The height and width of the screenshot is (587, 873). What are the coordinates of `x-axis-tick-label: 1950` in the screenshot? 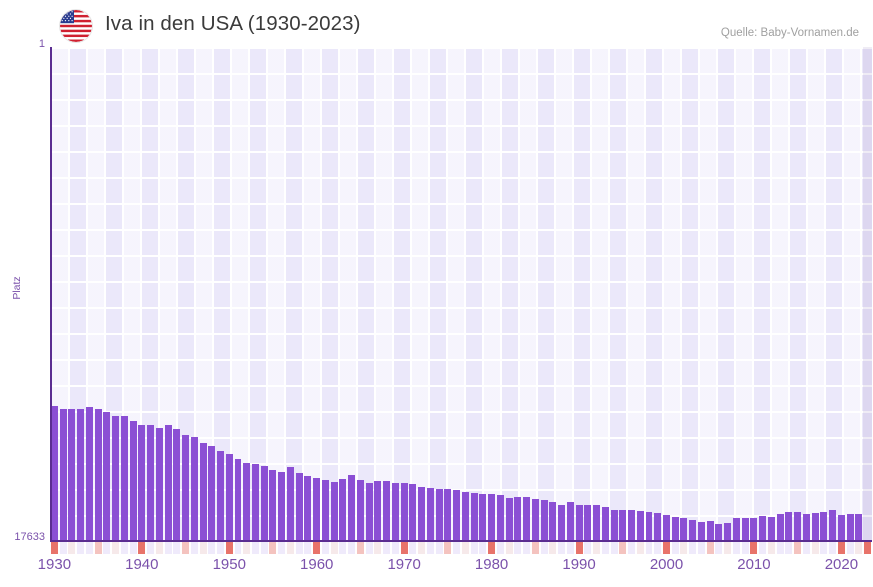 It's located at (229, 564).